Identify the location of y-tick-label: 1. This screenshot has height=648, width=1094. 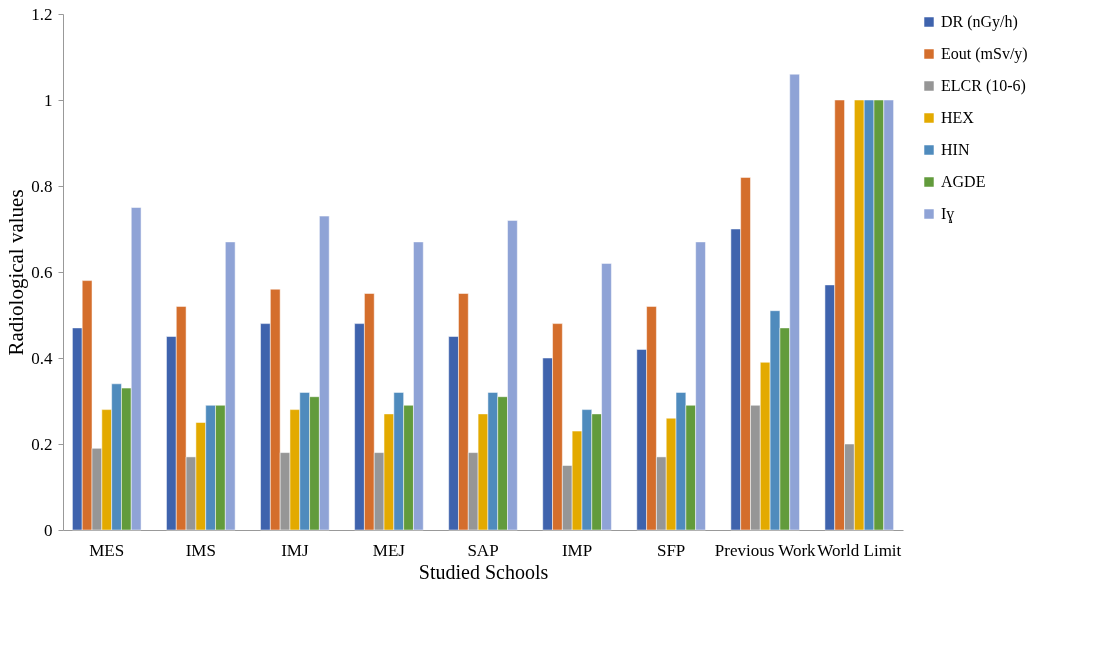
(48, 100).